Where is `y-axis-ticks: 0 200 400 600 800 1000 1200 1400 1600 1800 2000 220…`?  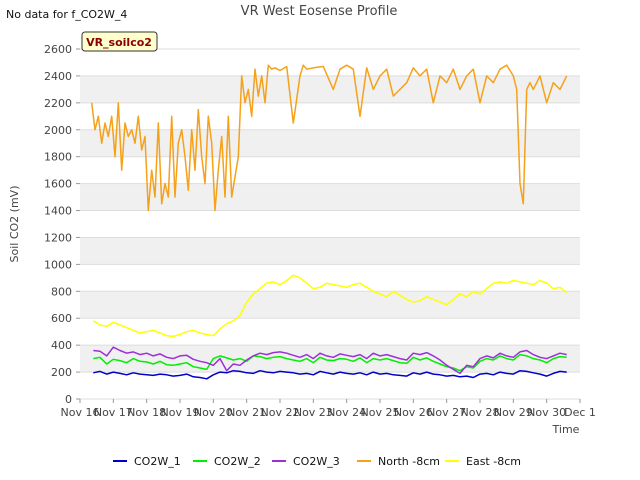 y-axis-ticks: 0 200 400 600 800 1000 1200 1400 1600 1800 2000 220… is located at coordinates (62, 224).